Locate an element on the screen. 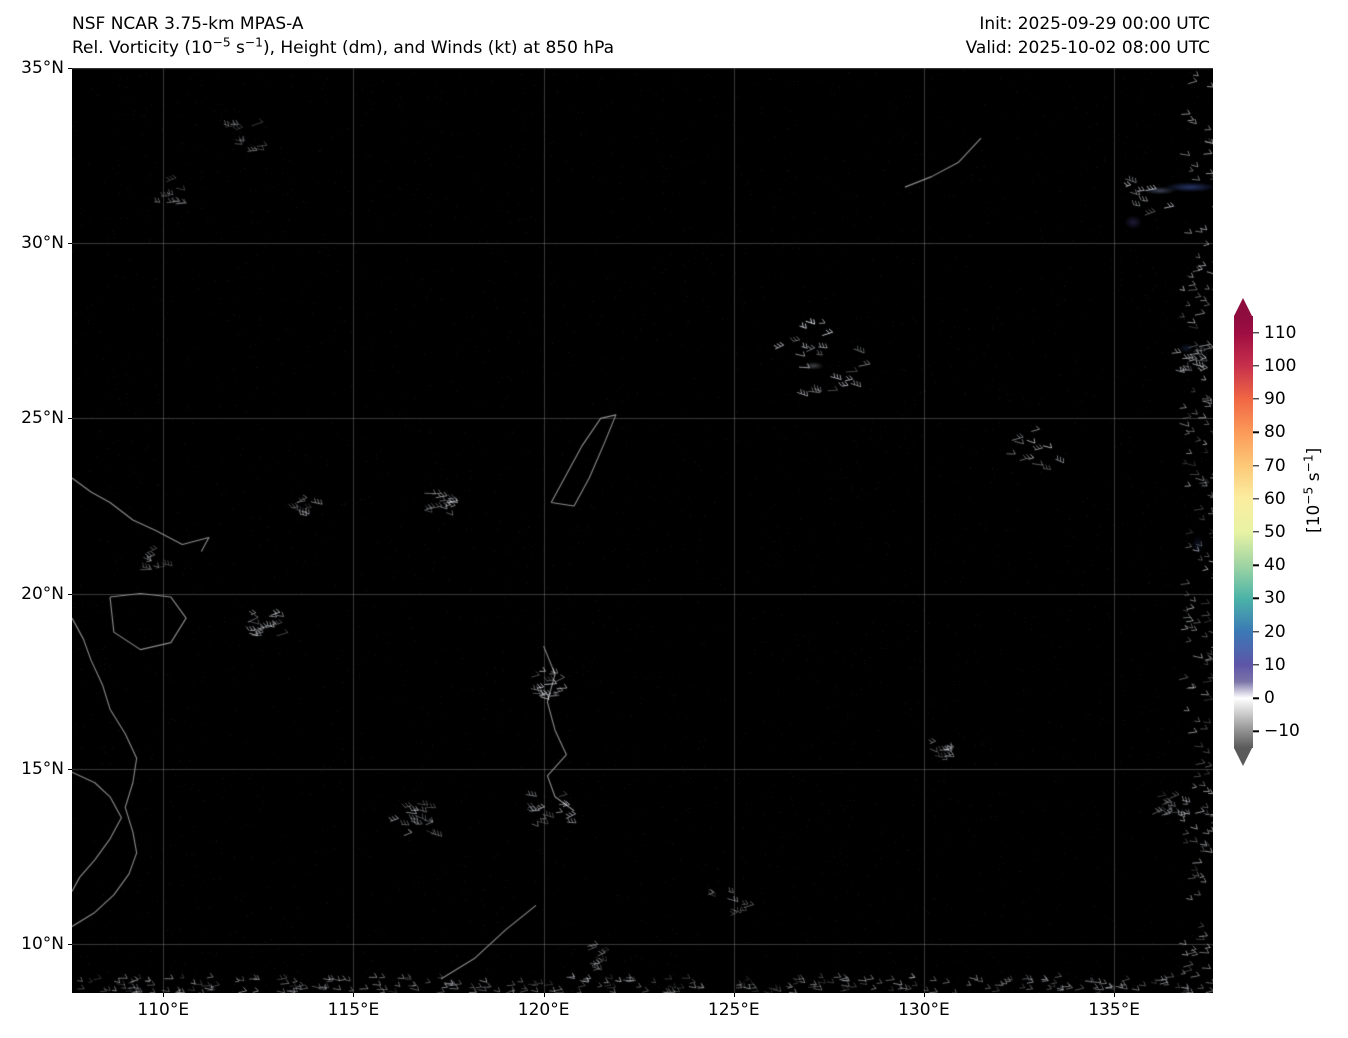  ytick-label-10N: 10°N is located at coordinates (42, 943).